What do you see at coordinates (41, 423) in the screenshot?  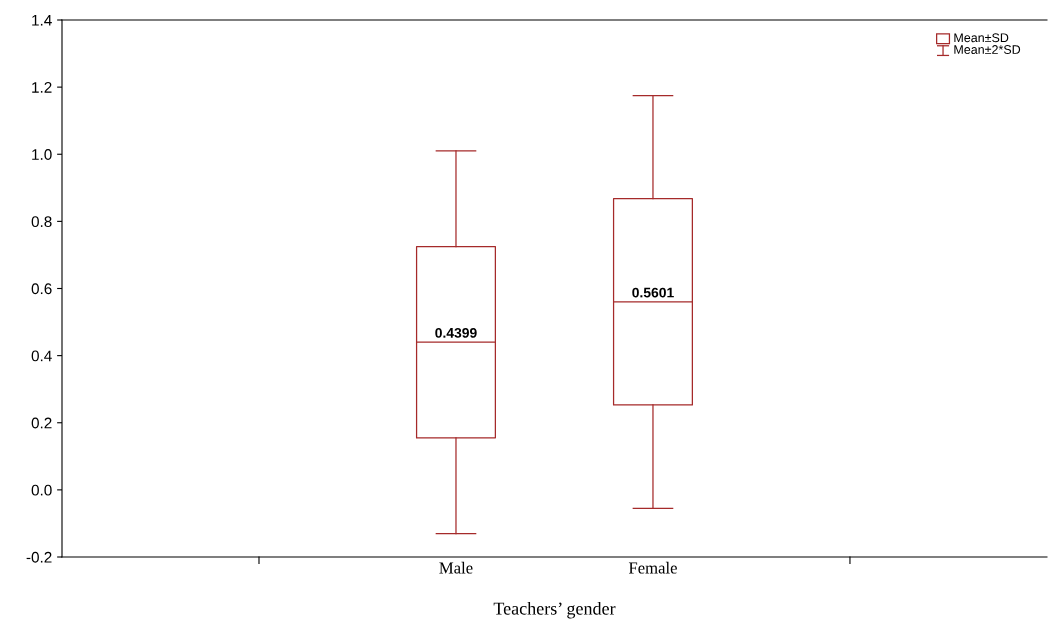 I see `y-tick-label: 0.2` at bounding box center [41, 423].